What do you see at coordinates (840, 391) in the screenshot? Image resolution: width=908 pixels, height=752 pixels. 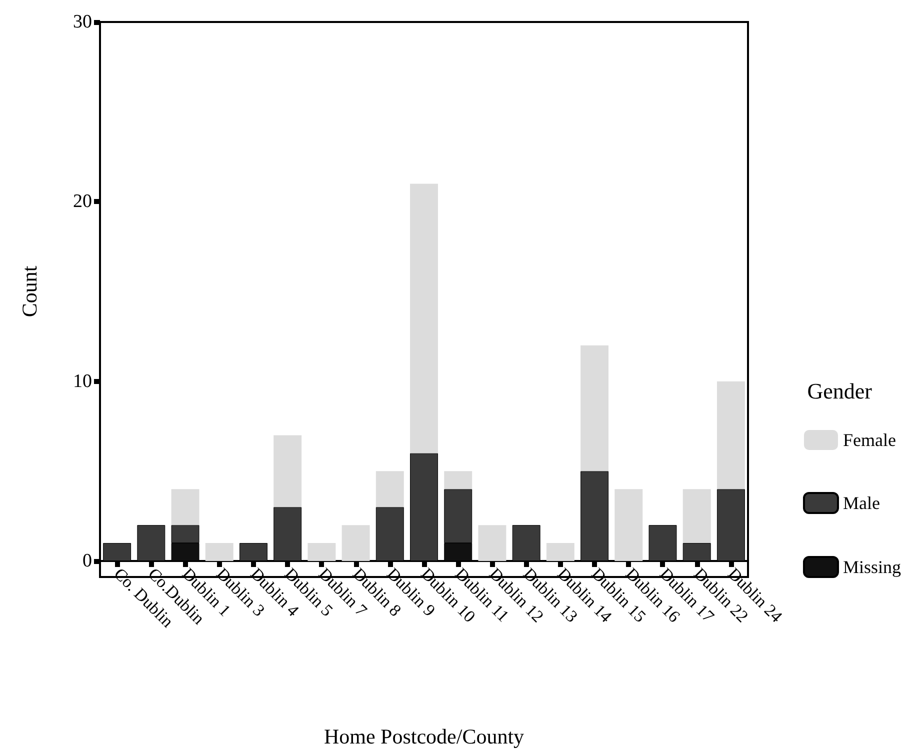 I see `legend-title: Gender` at bounding box center [840, 391].